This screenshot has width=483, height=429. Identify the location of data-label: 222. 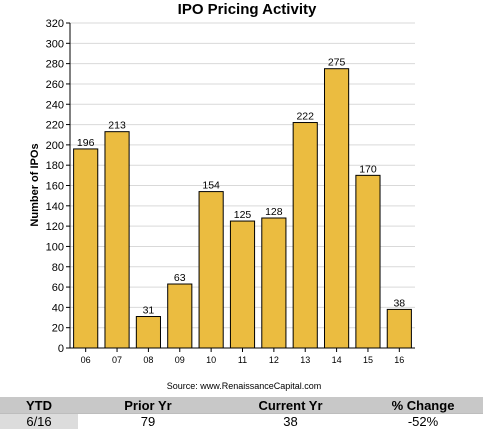
(305, 117).